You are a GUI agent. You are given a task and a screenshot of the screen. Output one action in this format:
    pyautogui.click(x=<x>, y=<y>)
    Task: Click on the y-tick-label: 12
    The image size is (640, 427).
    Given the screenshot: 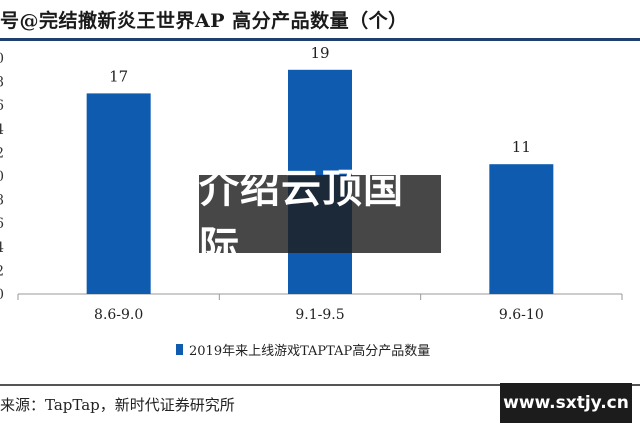 What is the action you would take?
    pyautogui.click(x=2, y=153)
    